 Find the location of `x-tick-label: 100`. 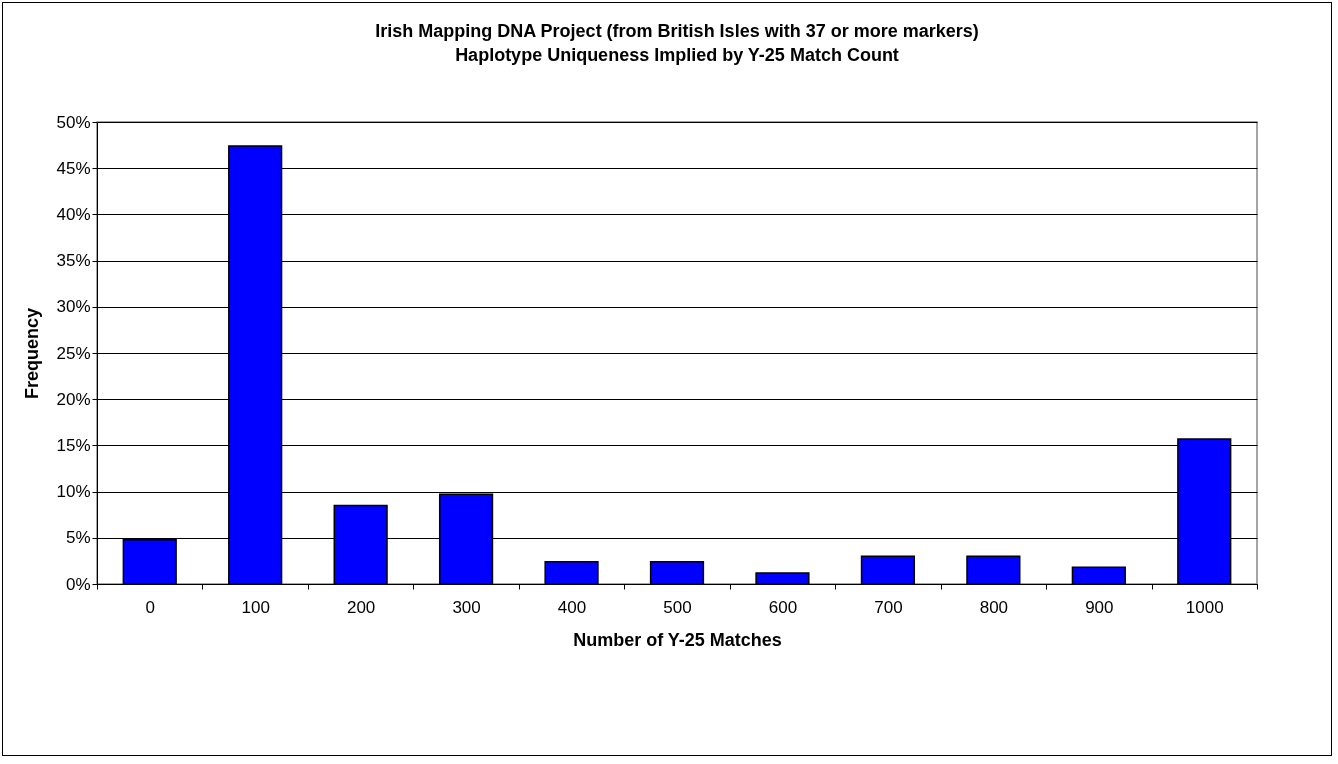

x-tick-label: 100 is located at coordinates (255, 607).